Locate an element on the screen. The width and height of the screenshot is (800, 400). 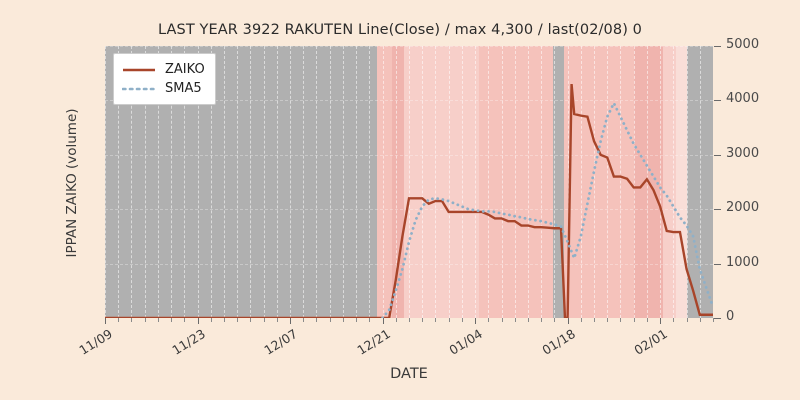
y-axis-label-text: IPPAN ZAIKO (volume) is located at coordinates (72, 183).